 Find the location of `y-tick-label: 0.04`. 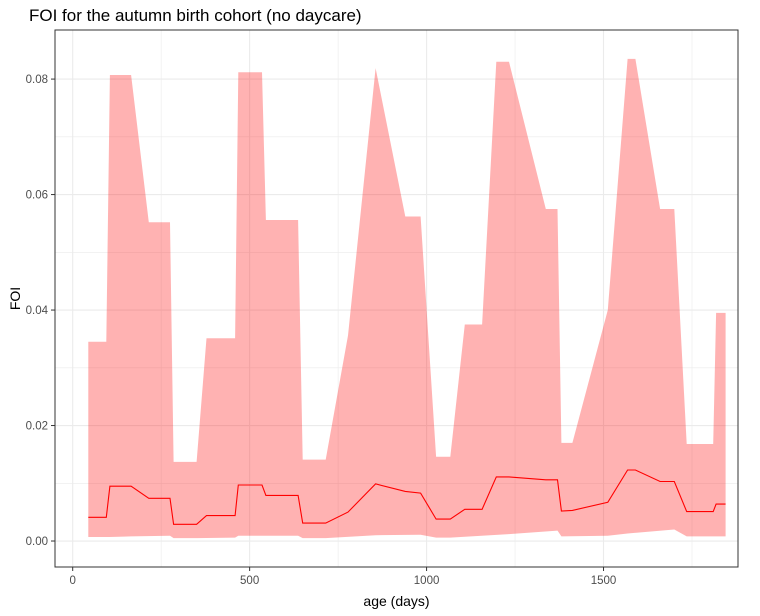

y-tick-label: 0.04 is located at coordinates (37, 311).